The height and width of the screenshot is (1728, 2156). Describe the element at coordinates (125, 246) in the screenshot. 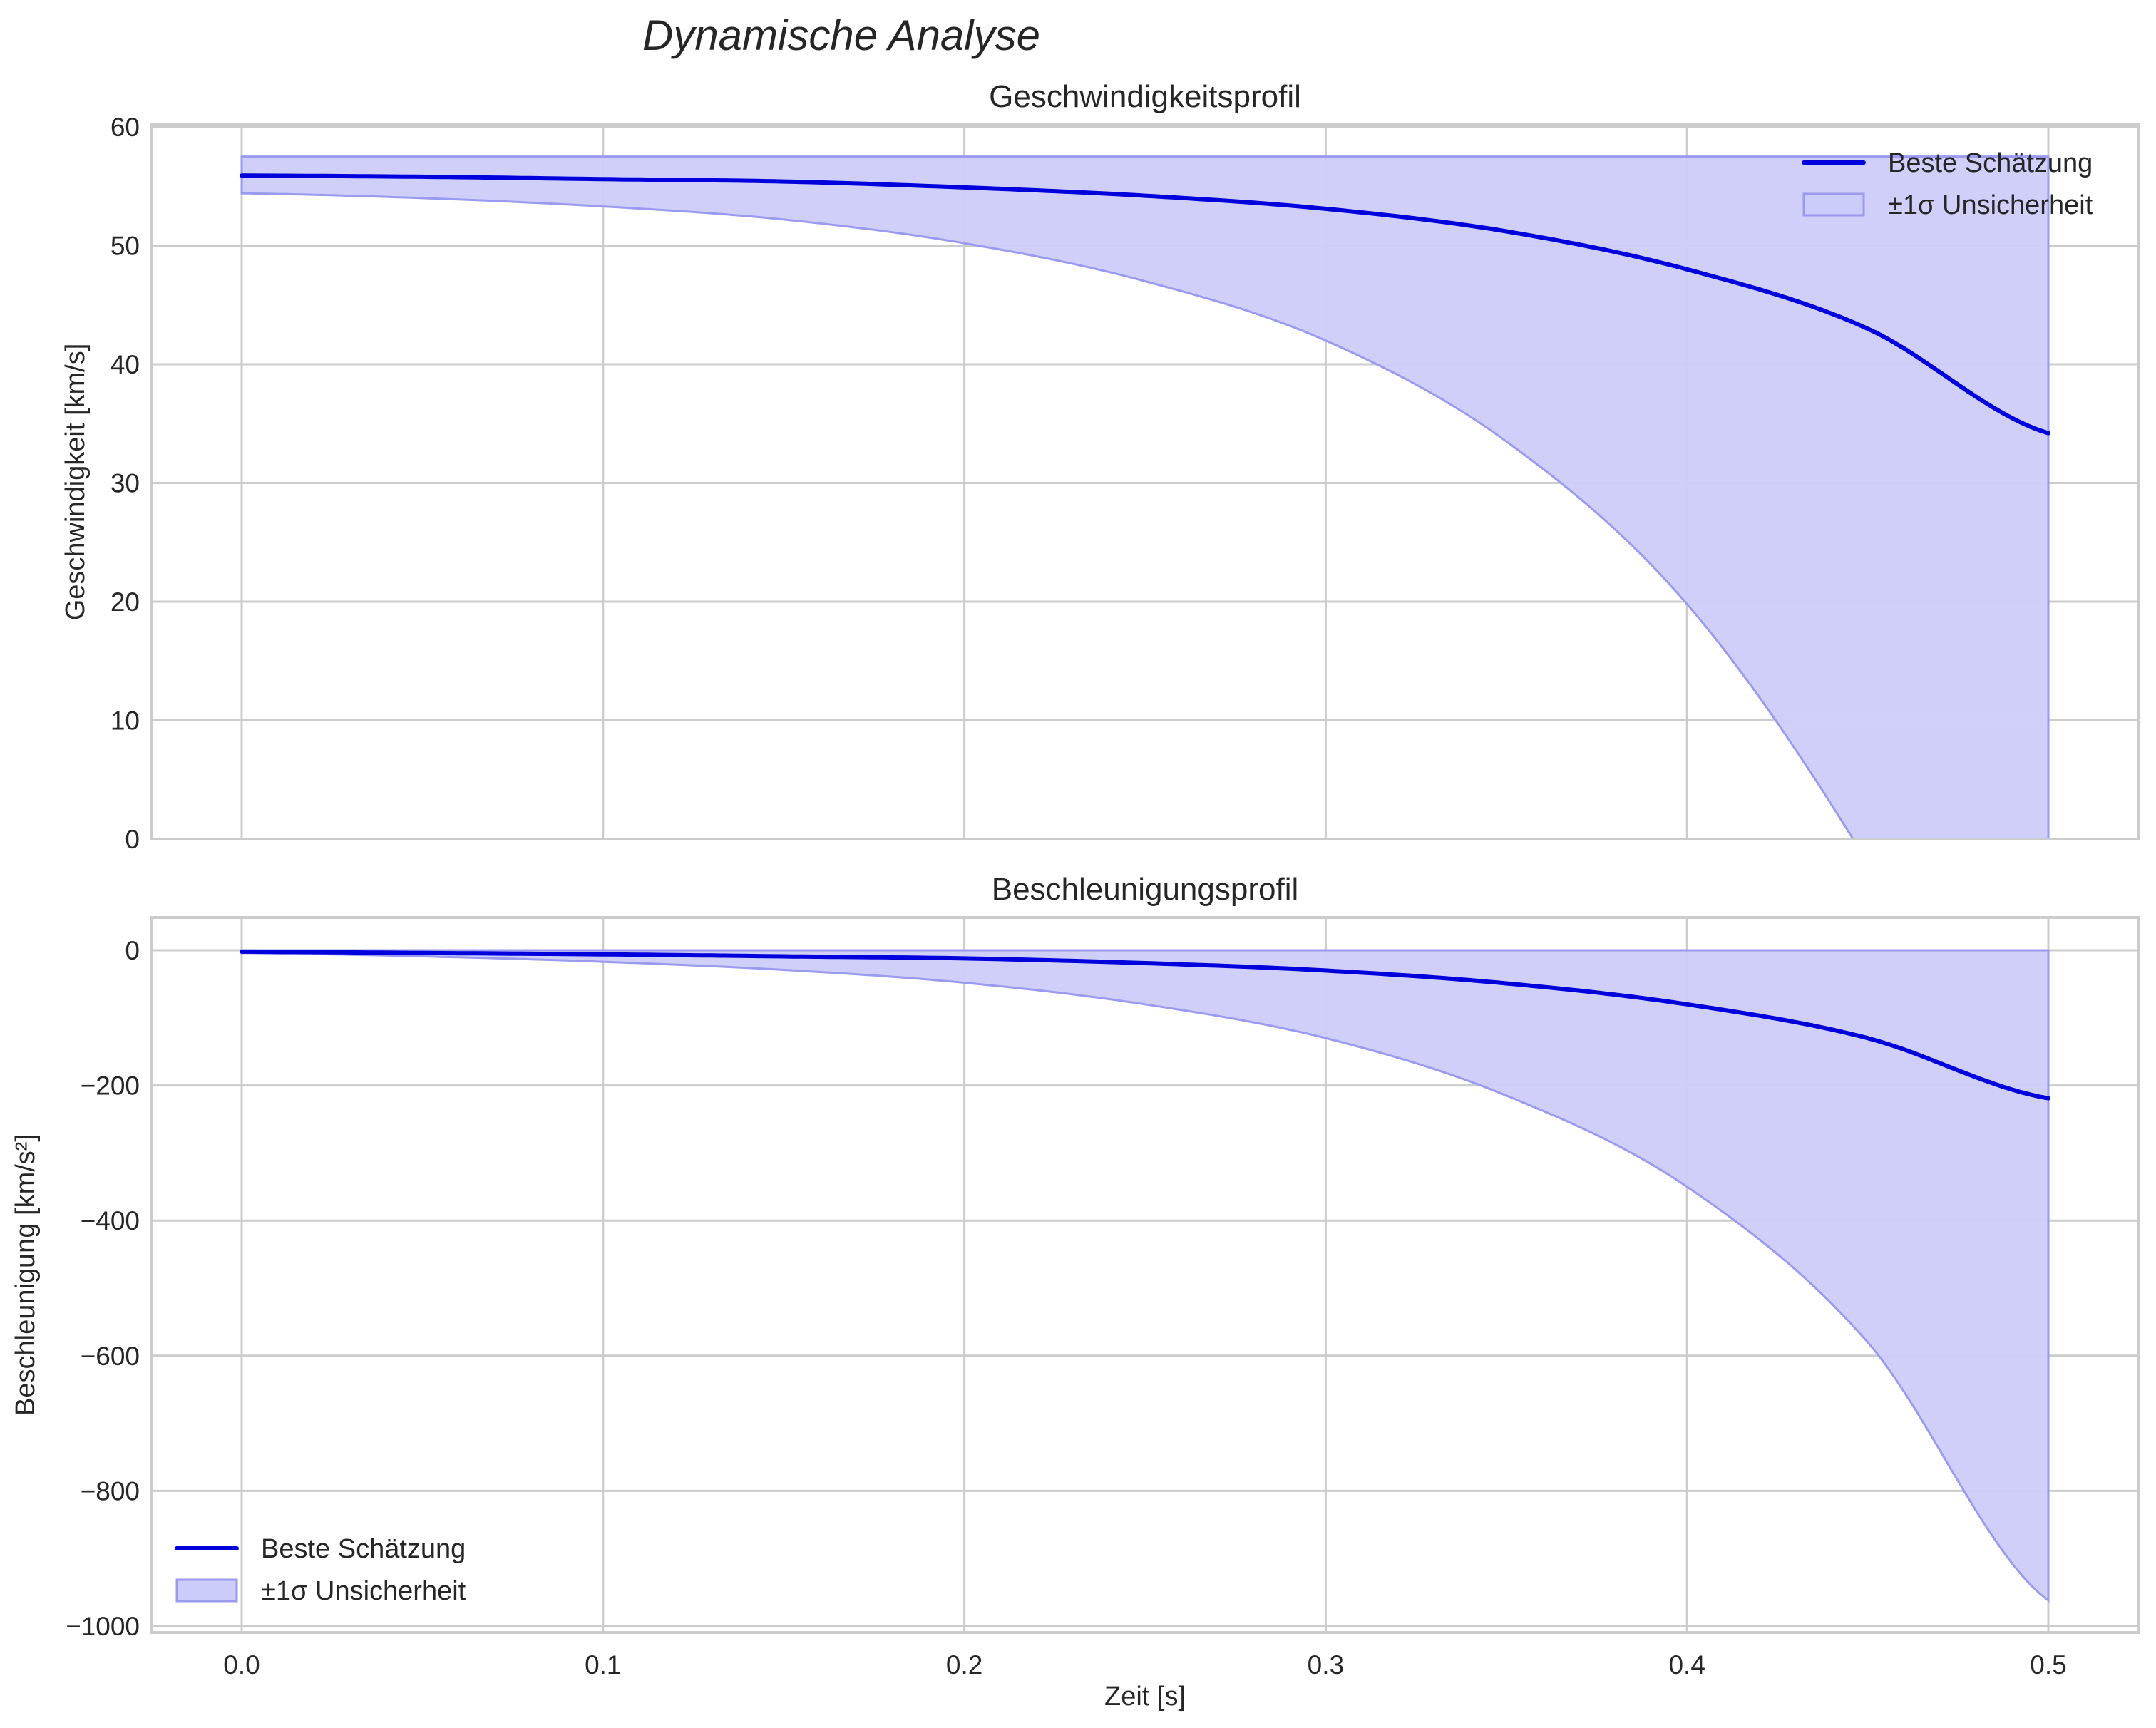

I see `y-tick-label: 50` at that location.